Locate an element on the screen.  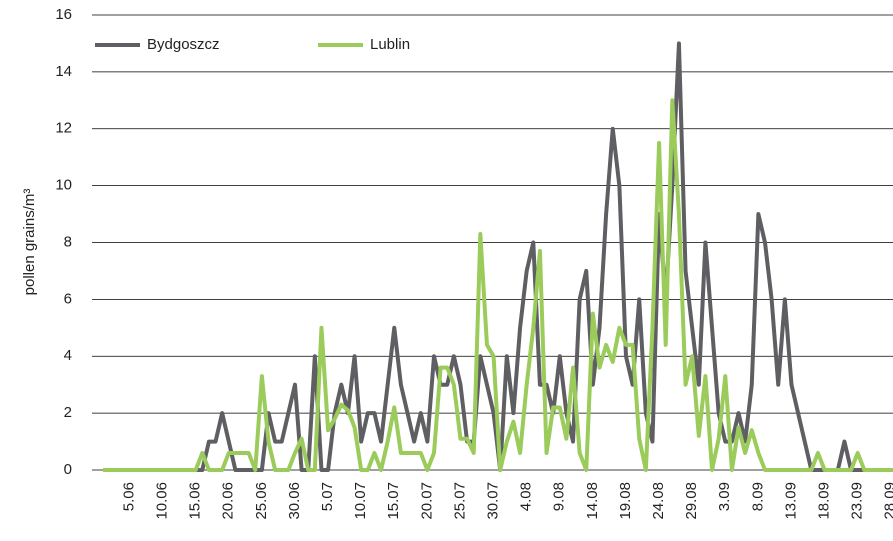
y-tick-label: 0 is located at coordinates (68, 469).